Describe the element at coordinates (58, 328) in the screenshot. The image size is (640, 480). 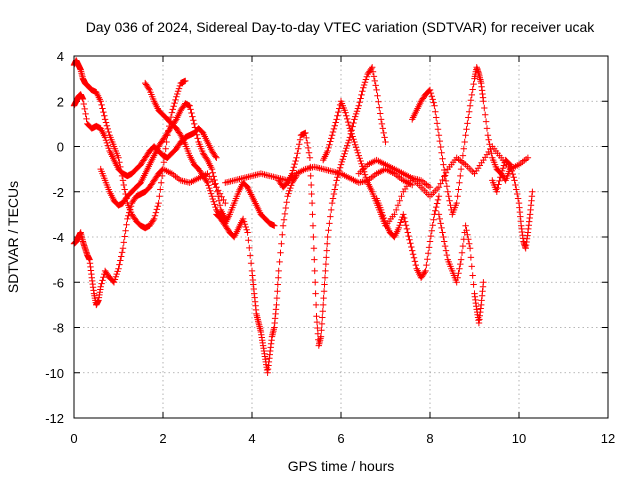
I see `y-tick-label: -8` at that location.